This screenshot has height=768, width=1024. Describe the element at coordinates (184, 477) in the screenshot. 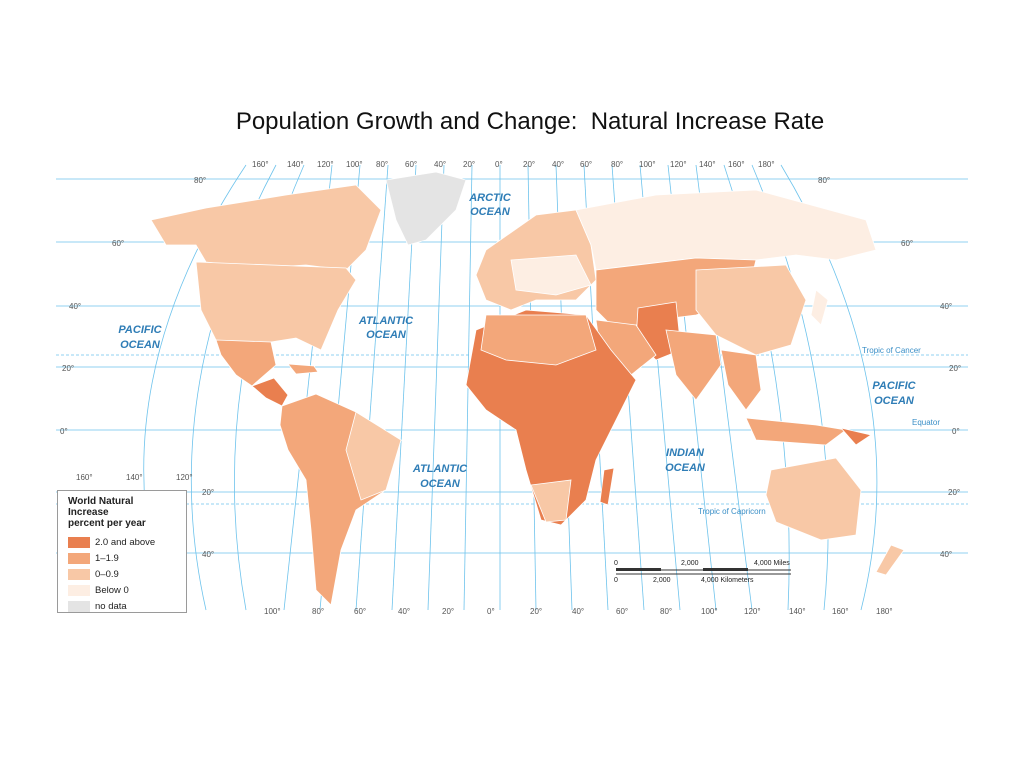

I see `lon-mid-2: 120°` at that location.